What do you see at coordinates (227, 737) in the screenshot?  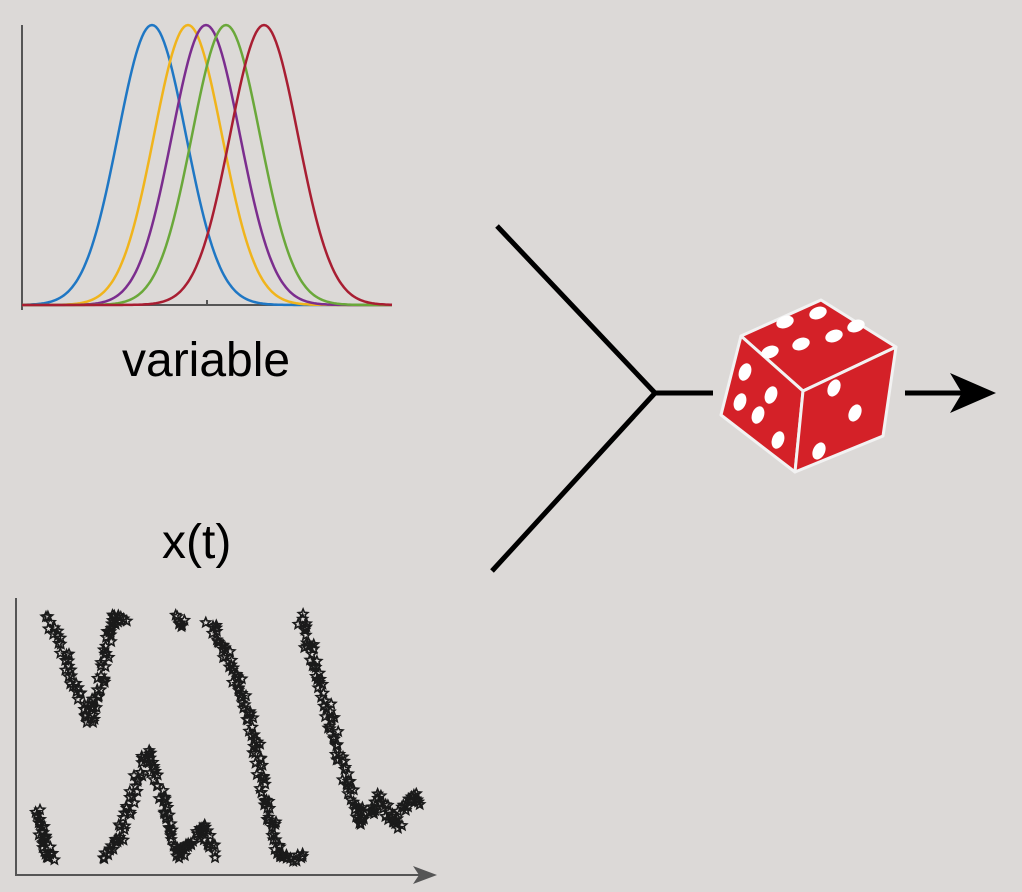 I see `timeseries-points` at bounding box center [227, 737].